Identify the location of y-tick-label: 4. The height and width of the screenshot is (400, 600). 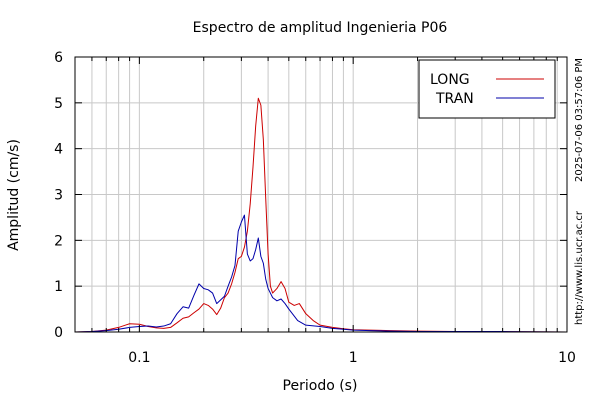
(58, 150).